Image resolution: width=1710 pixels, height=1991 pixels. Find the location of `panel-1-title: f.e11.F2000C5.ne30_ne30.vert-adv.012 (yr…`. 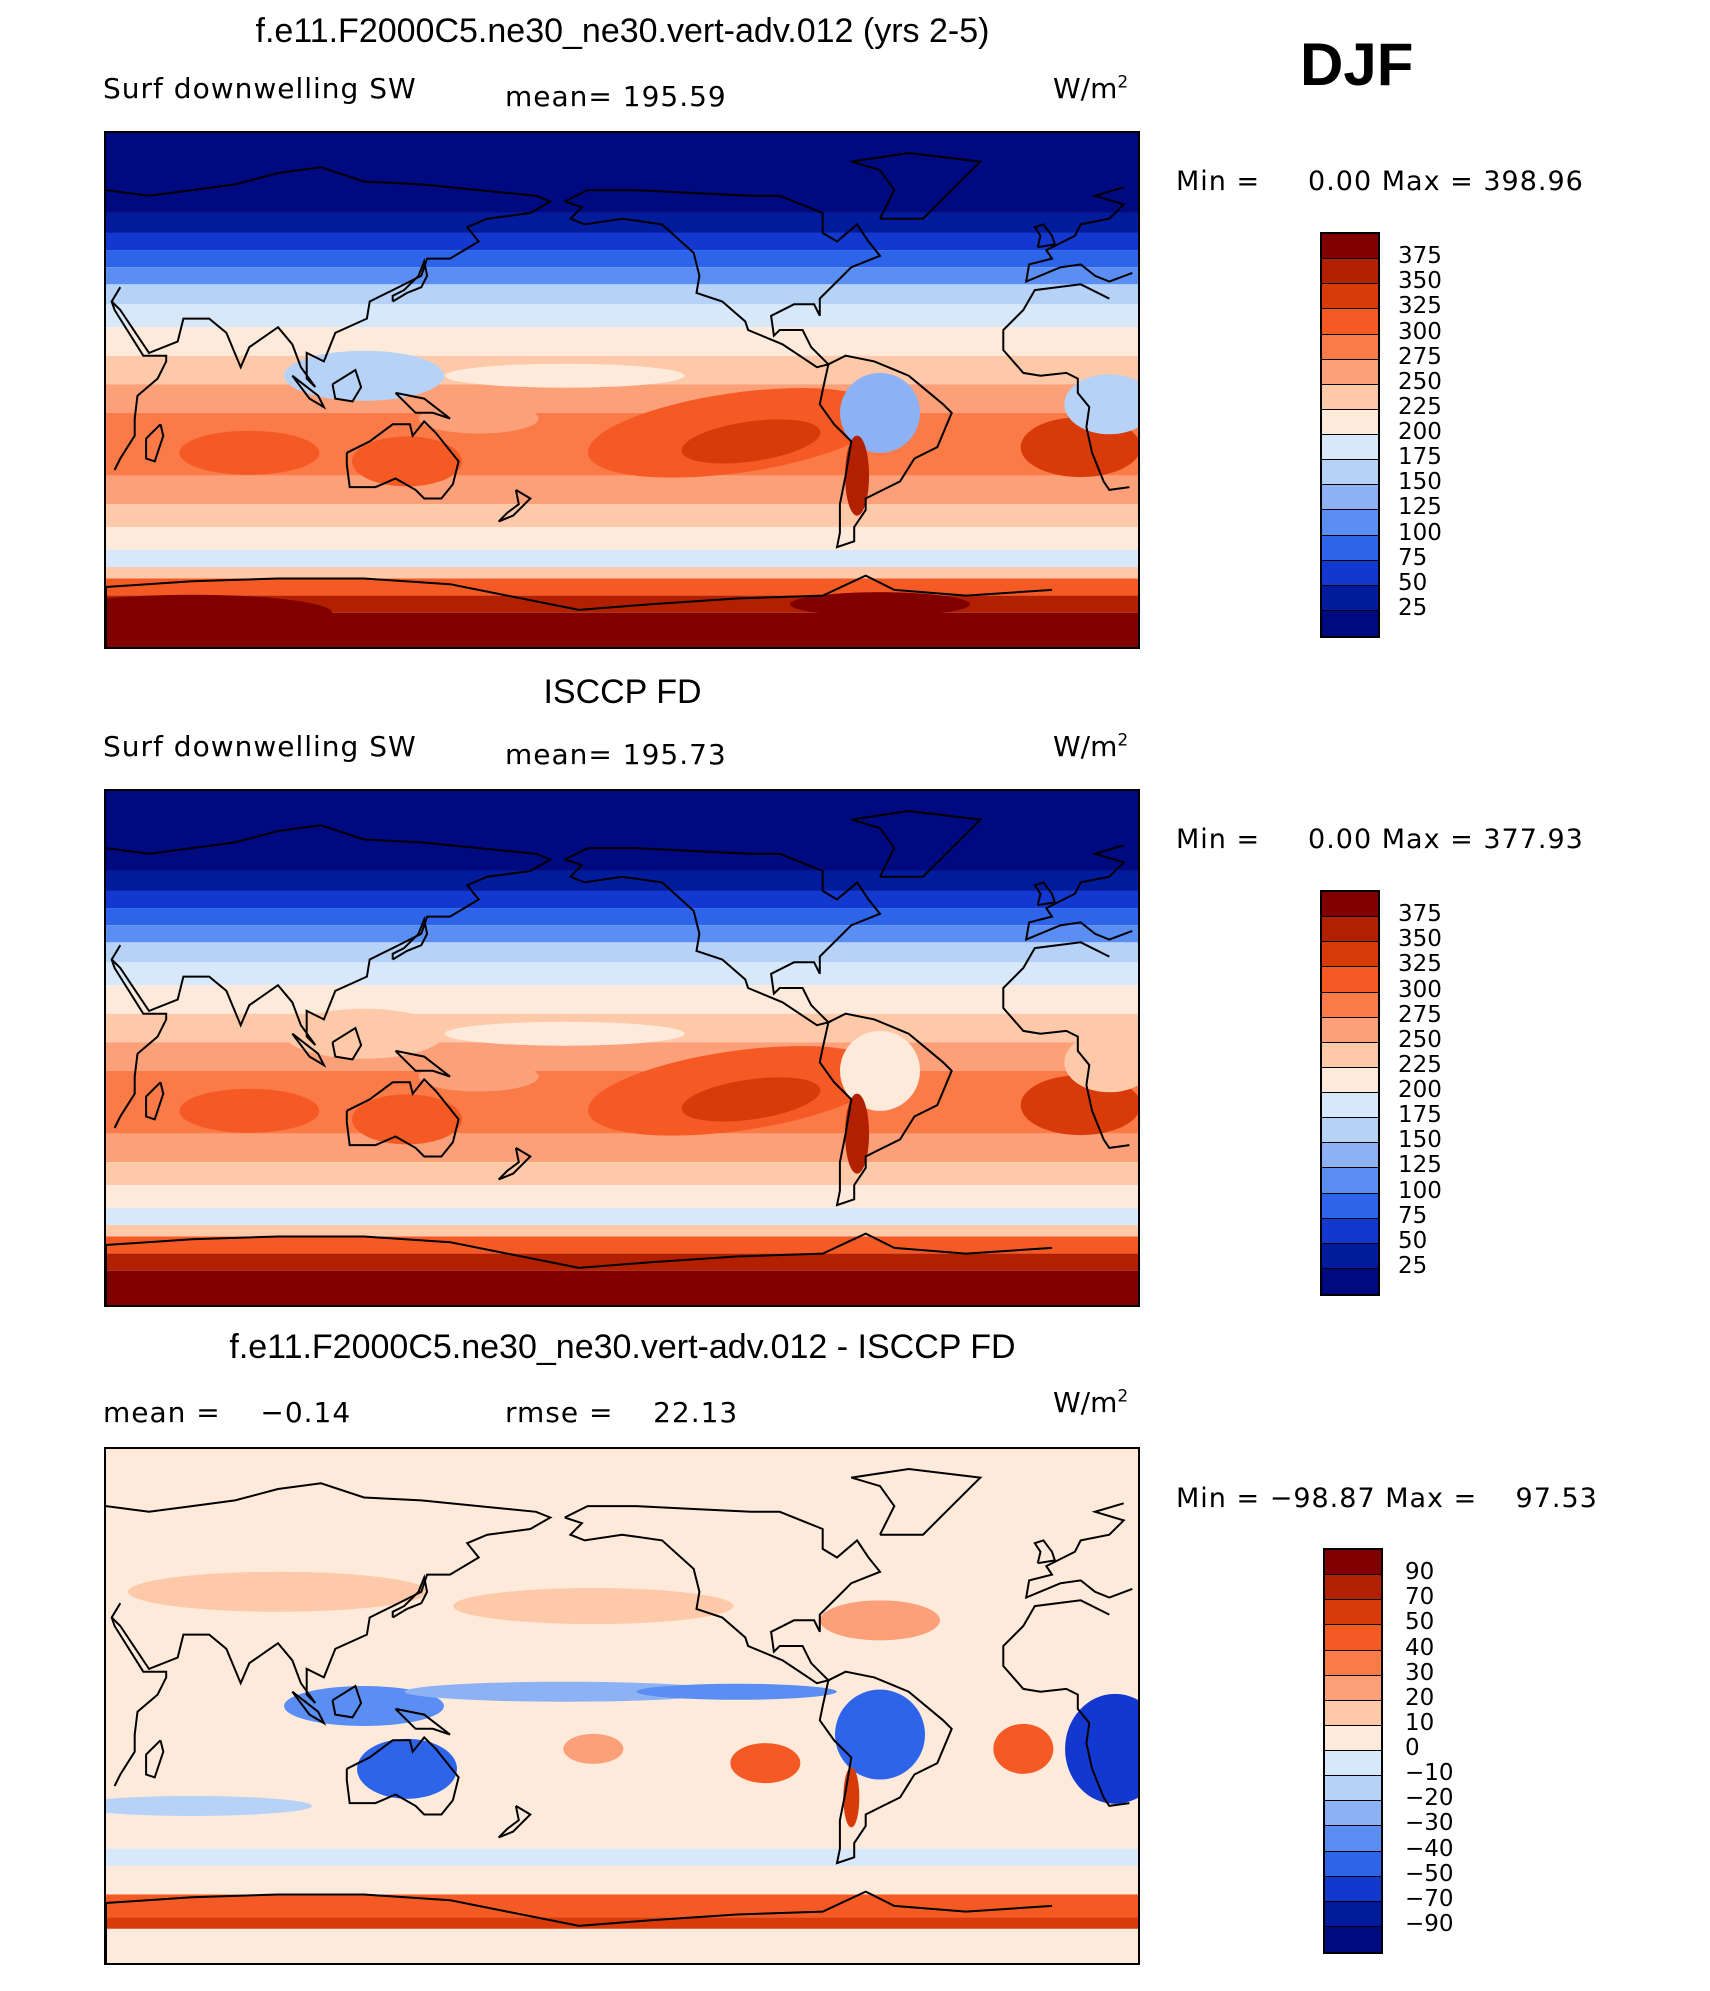

panel-1-title: f.e11.F2000C5.ne30_ne30.vert-adv.012 (yr… is located at coordinates (622, 31).